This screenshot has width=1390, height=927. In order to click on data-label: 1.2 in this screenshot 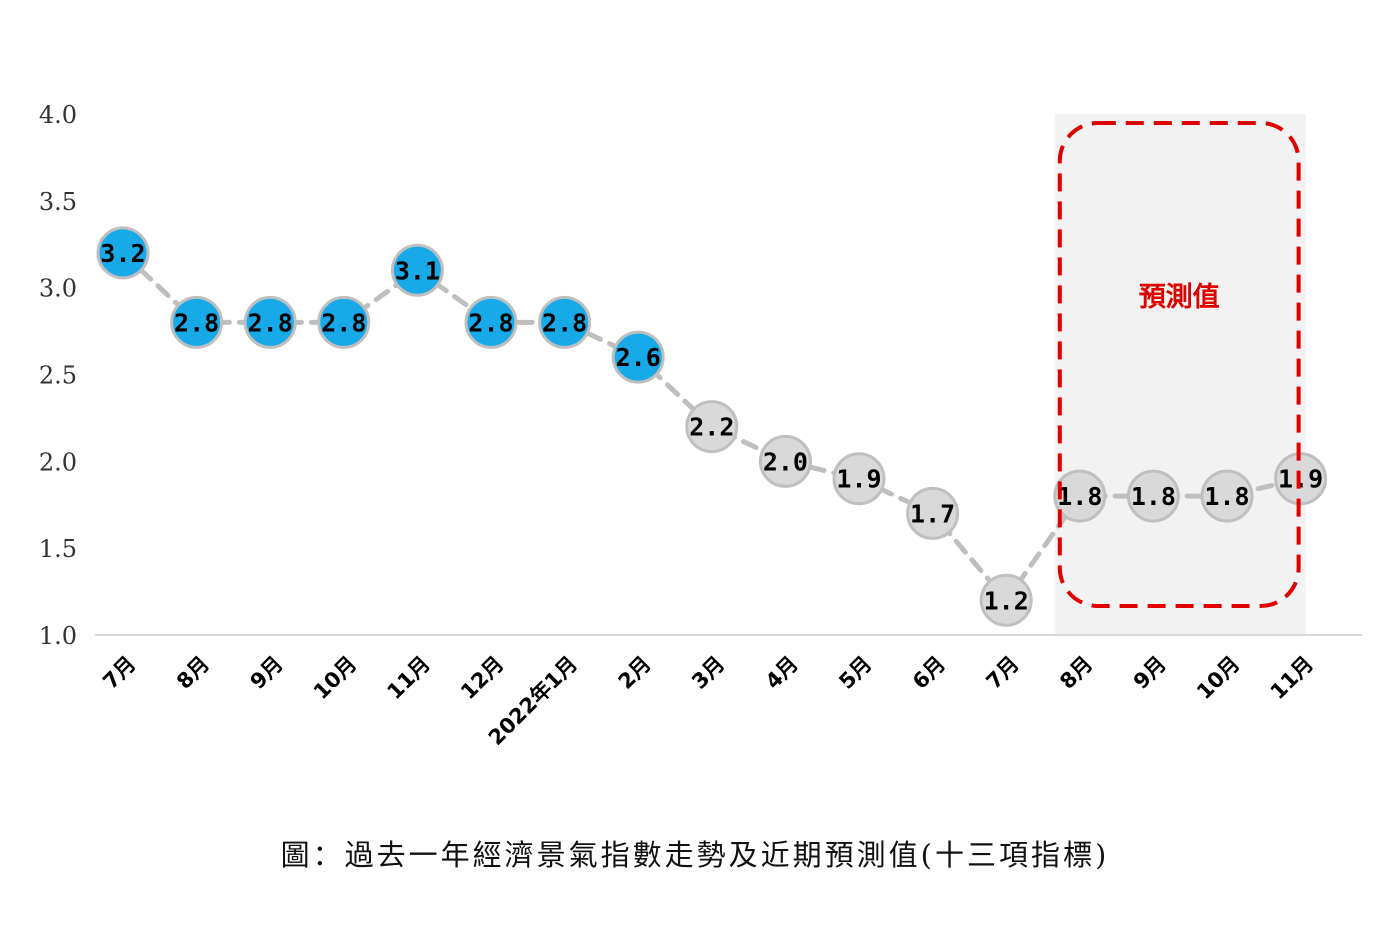, I will do `click(1006, 600)`.